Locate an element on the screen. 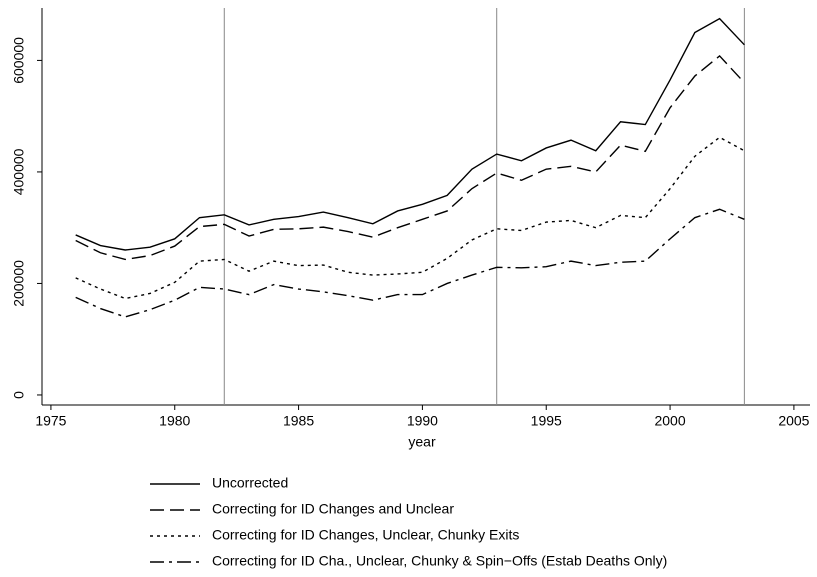 Image resolution: width=817 pixels, height=577 pixels. x-tick-label: 1990 is located at coordinates (422, 421).